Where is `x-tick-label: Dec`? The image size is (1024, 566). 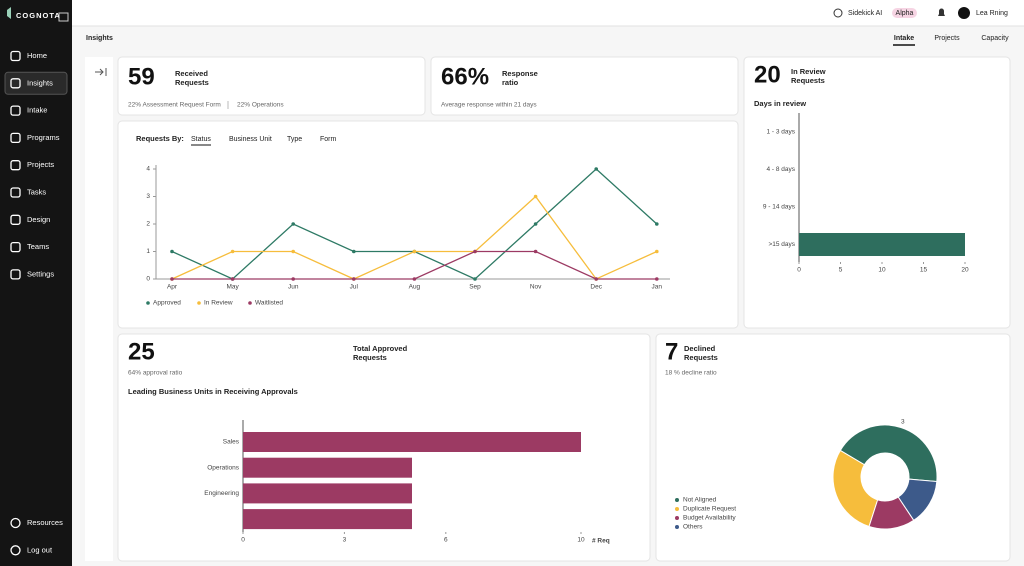
x-tick-label: Dec is located at coordinates (596, 287).